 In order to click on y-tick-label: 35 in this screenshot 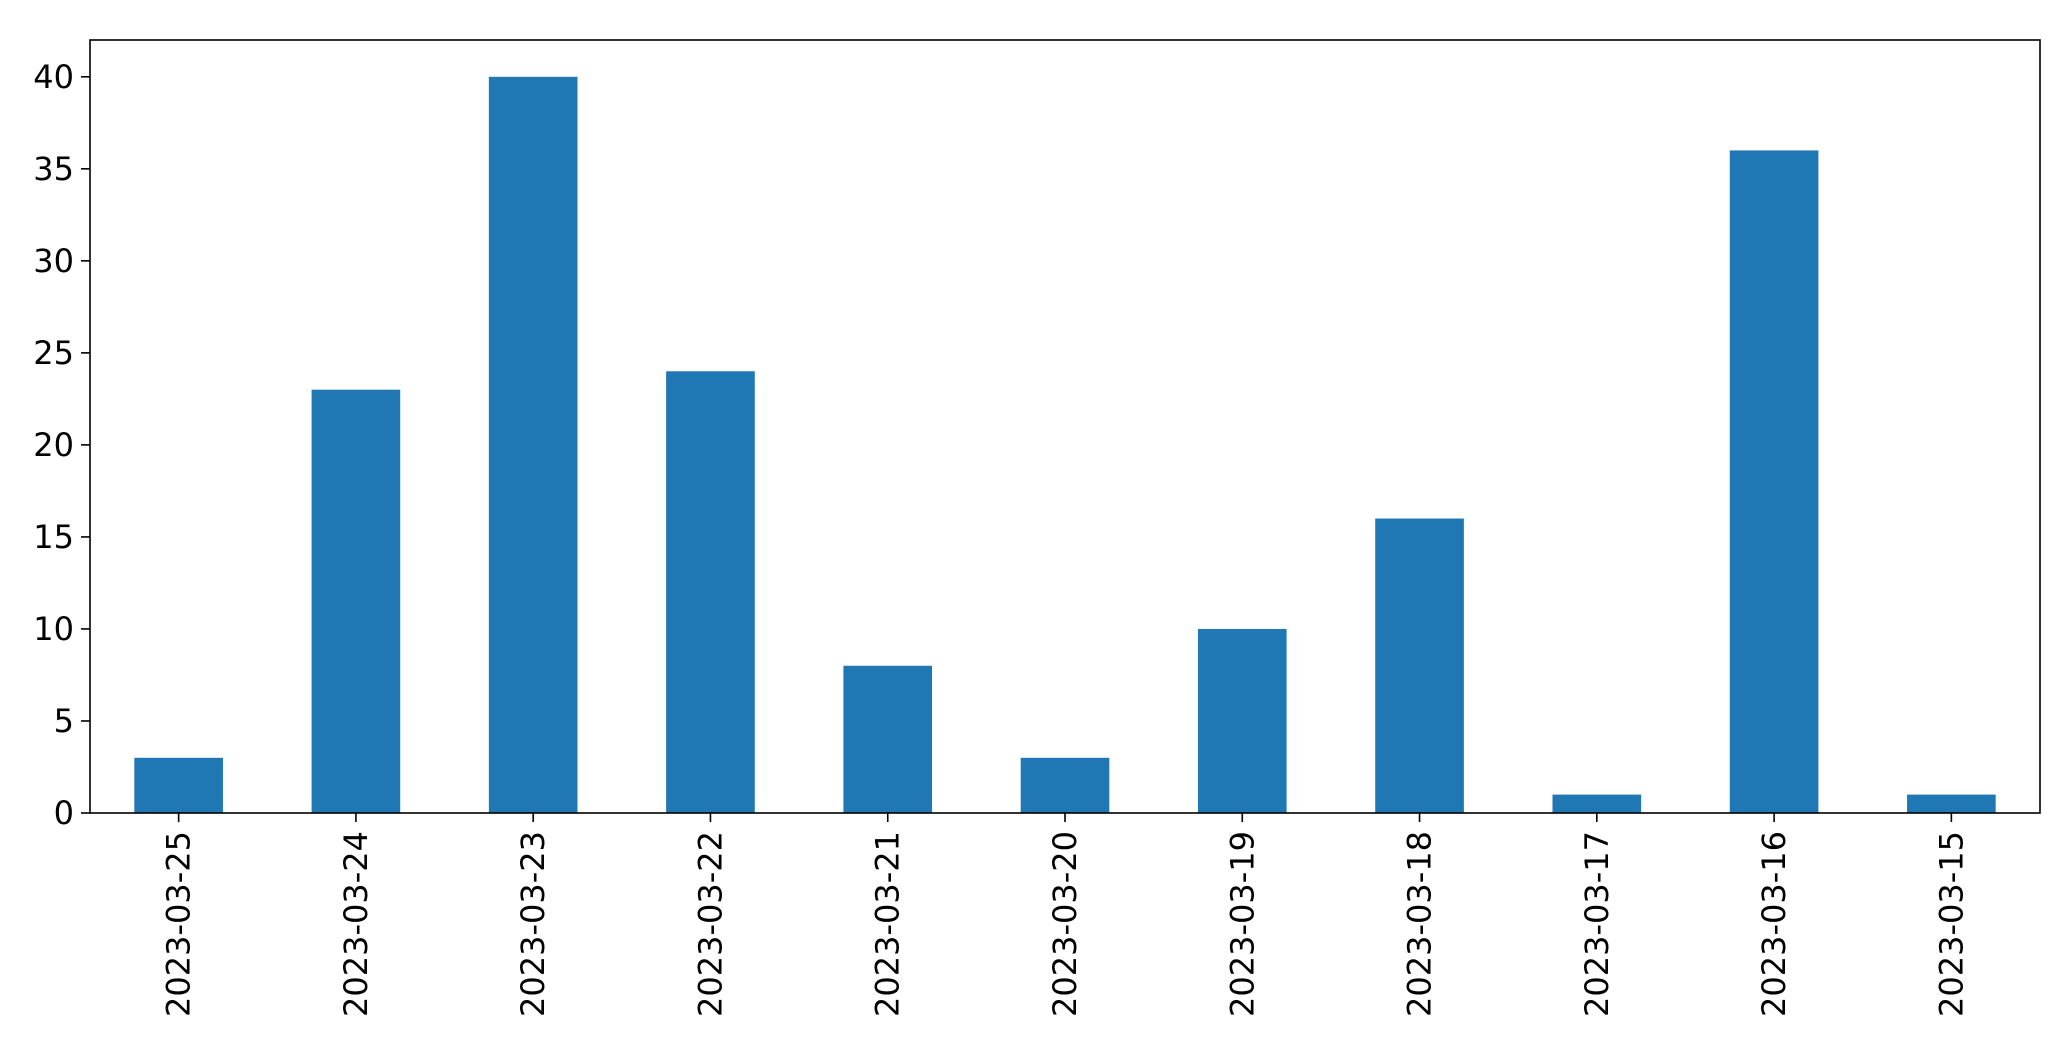, I will do `click(53, 169)`.